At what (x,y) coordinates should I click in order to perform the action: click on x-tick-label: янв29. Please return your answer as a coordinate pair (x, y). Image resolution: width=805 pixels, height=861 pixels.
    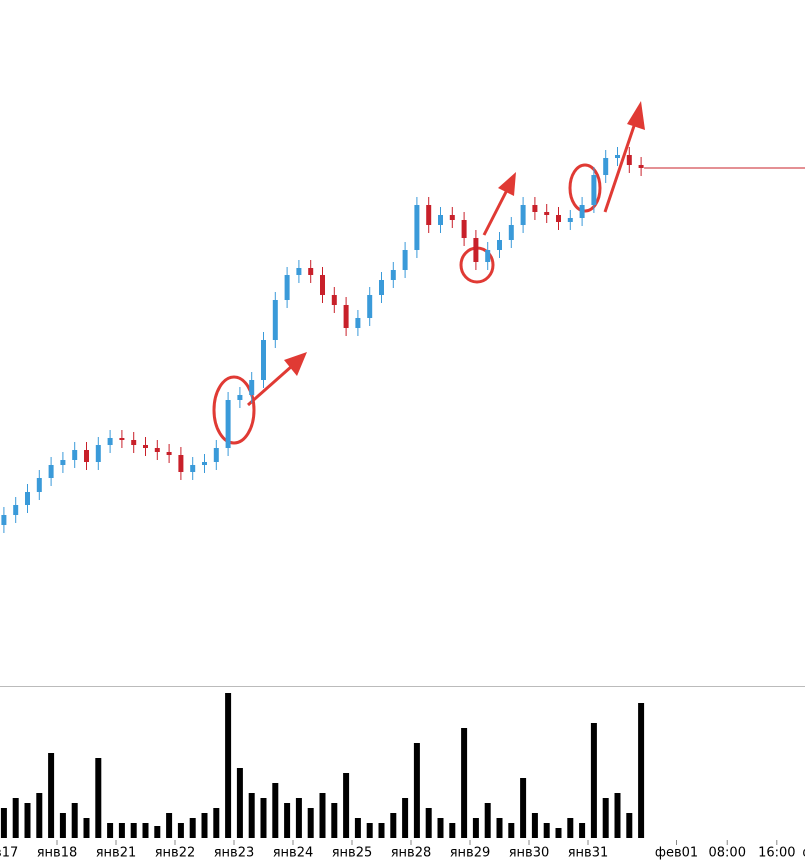
    Looking at the image, I should click on (470, 853).